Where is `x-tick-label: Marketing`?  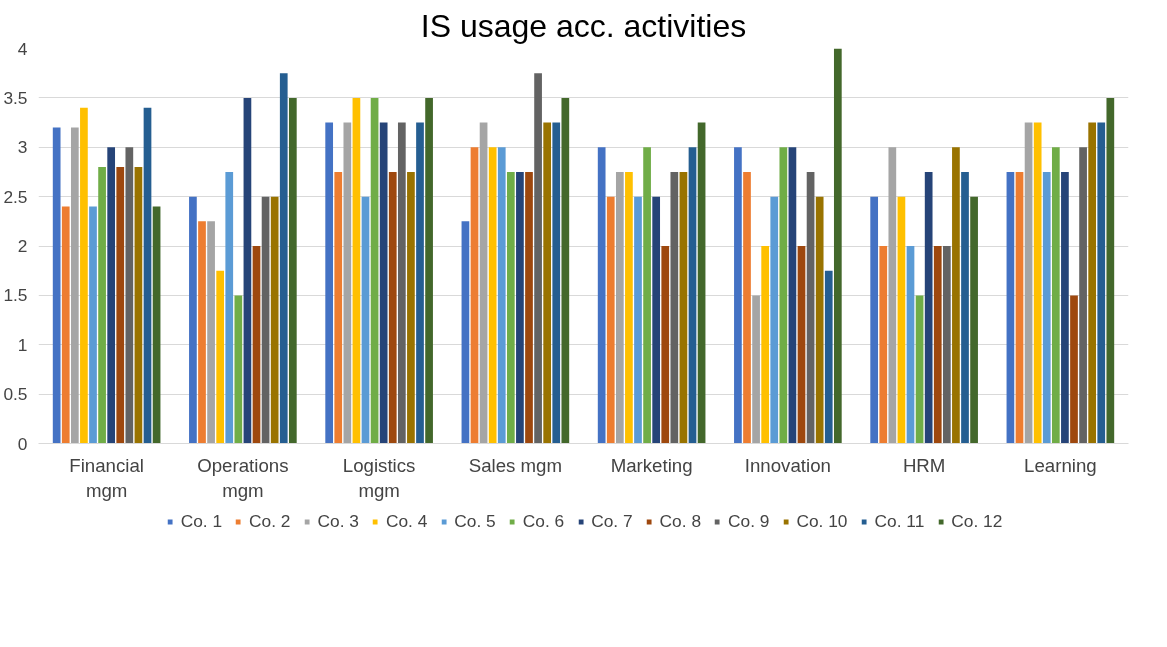 x-tick-label: Marketing is located at coordinates (651, 465).